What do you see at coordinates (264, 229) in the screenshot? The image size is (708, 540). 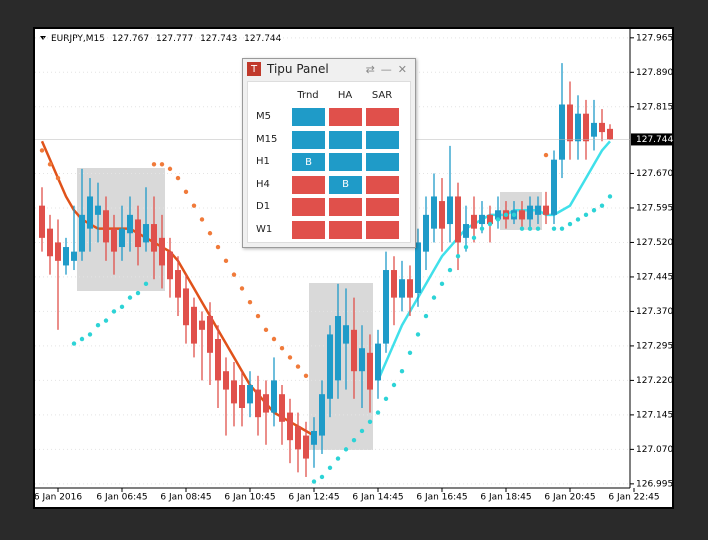 I see `row-label: W1` at bounding box center [264, 229].